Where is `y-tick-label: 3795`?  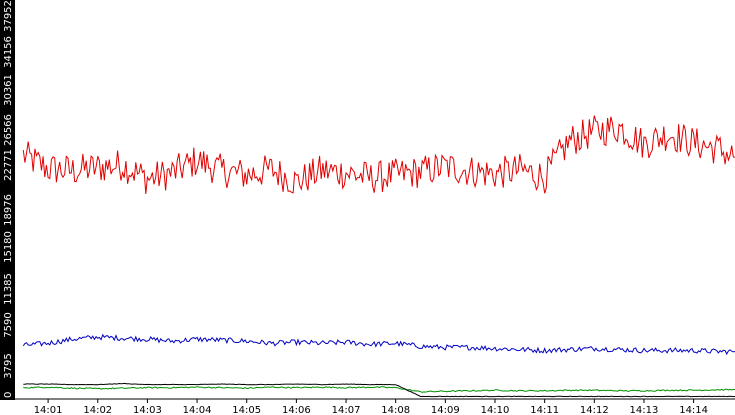 y-tick-label: 3795 is located at coordinates (8, 365).